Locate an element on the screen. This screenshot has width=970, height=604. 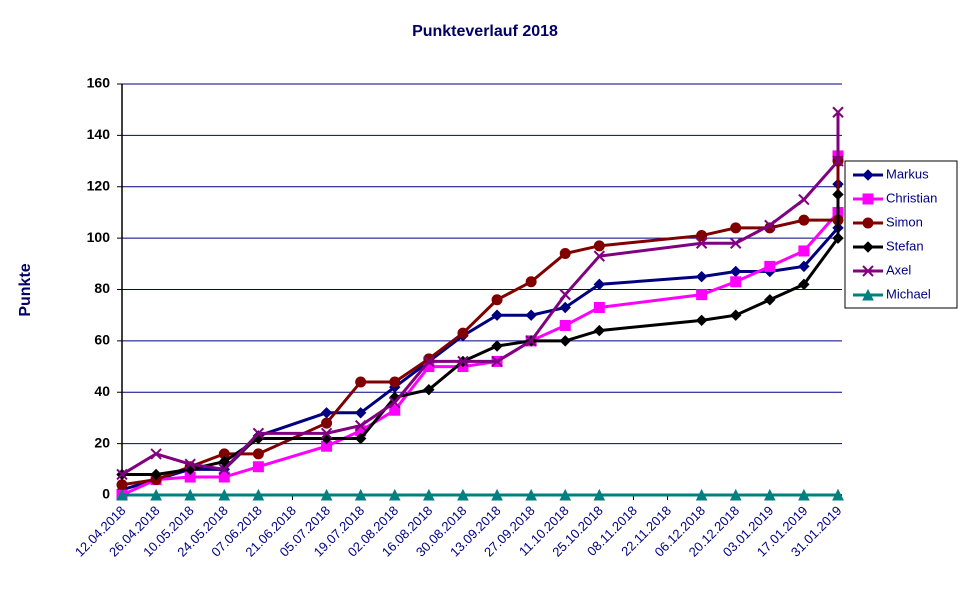
legend-label: Markus is located at coordinates (907, 173).